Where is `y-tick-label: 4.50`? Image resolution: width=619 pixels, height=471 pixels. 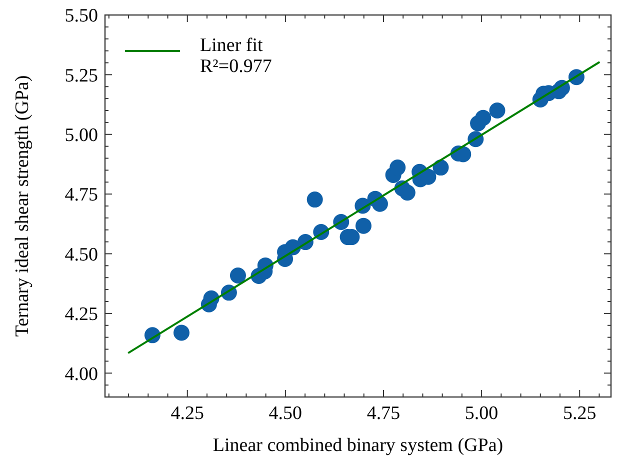
y-tick-label: 4.50 is located at coordinates (81, 255).